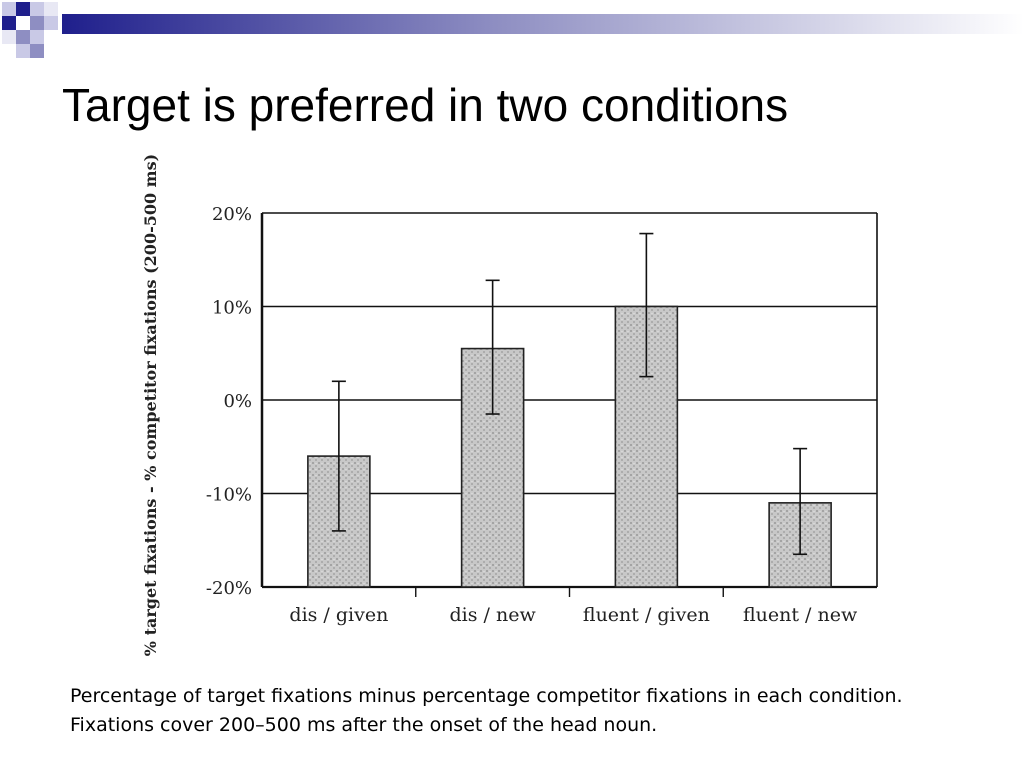 The image size is (1024, 768). What do you see at coordinates (800, 615) in the screenshot?
I see `x-tick-label: fluent / new` at bounding box center [800, 615].